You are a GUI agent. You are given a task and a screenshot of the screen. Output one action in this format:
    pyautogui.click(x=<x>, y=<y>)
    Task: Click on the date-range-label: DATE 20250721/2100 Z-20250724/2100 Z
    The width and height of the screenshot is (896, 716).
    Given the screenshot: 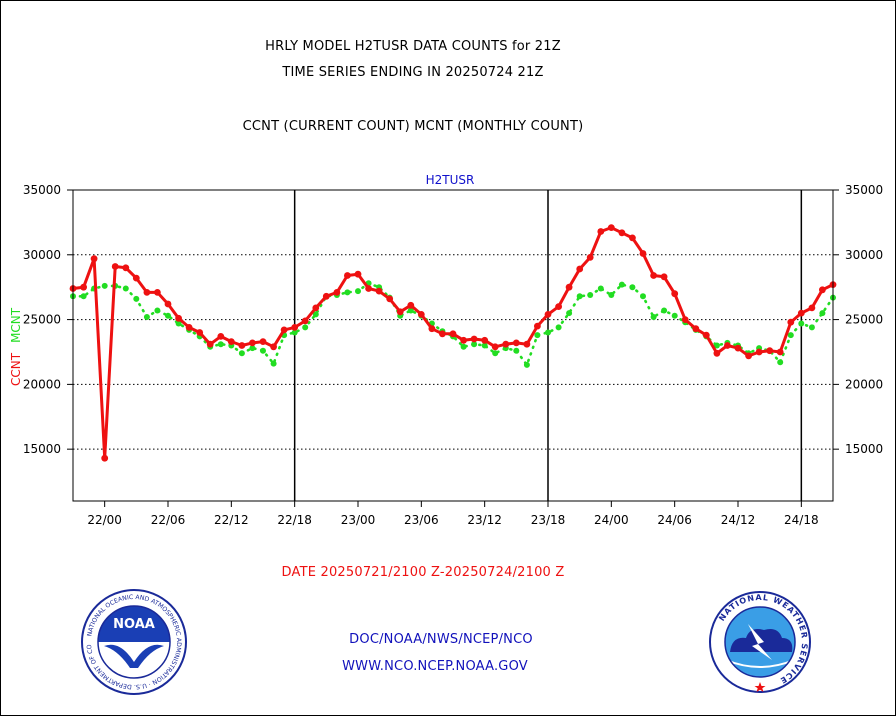 What is the action you would take?
    pyautogui.click(x=423, y=572)
    